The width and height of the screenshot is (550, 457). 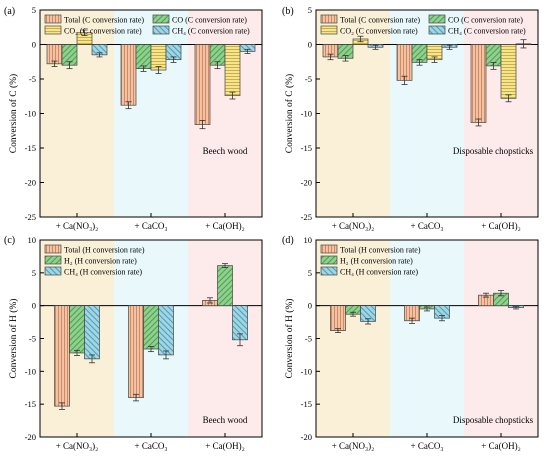 I want to click on panel-label: (d), so click(x=288, y=240).